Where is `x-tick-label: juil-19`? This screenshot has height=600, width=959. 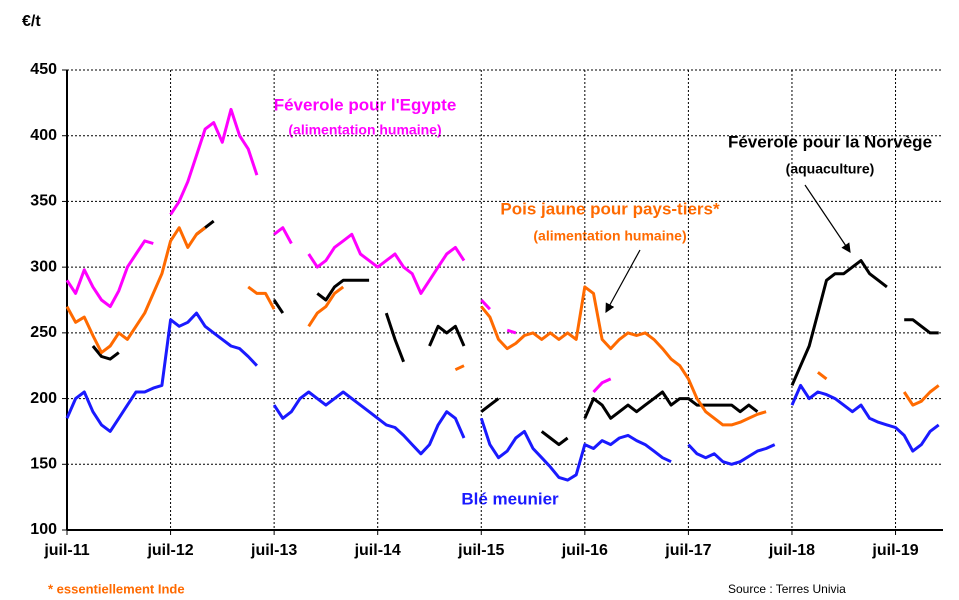 x-tick-label: juil-19 is located at coordinates (894, 550).